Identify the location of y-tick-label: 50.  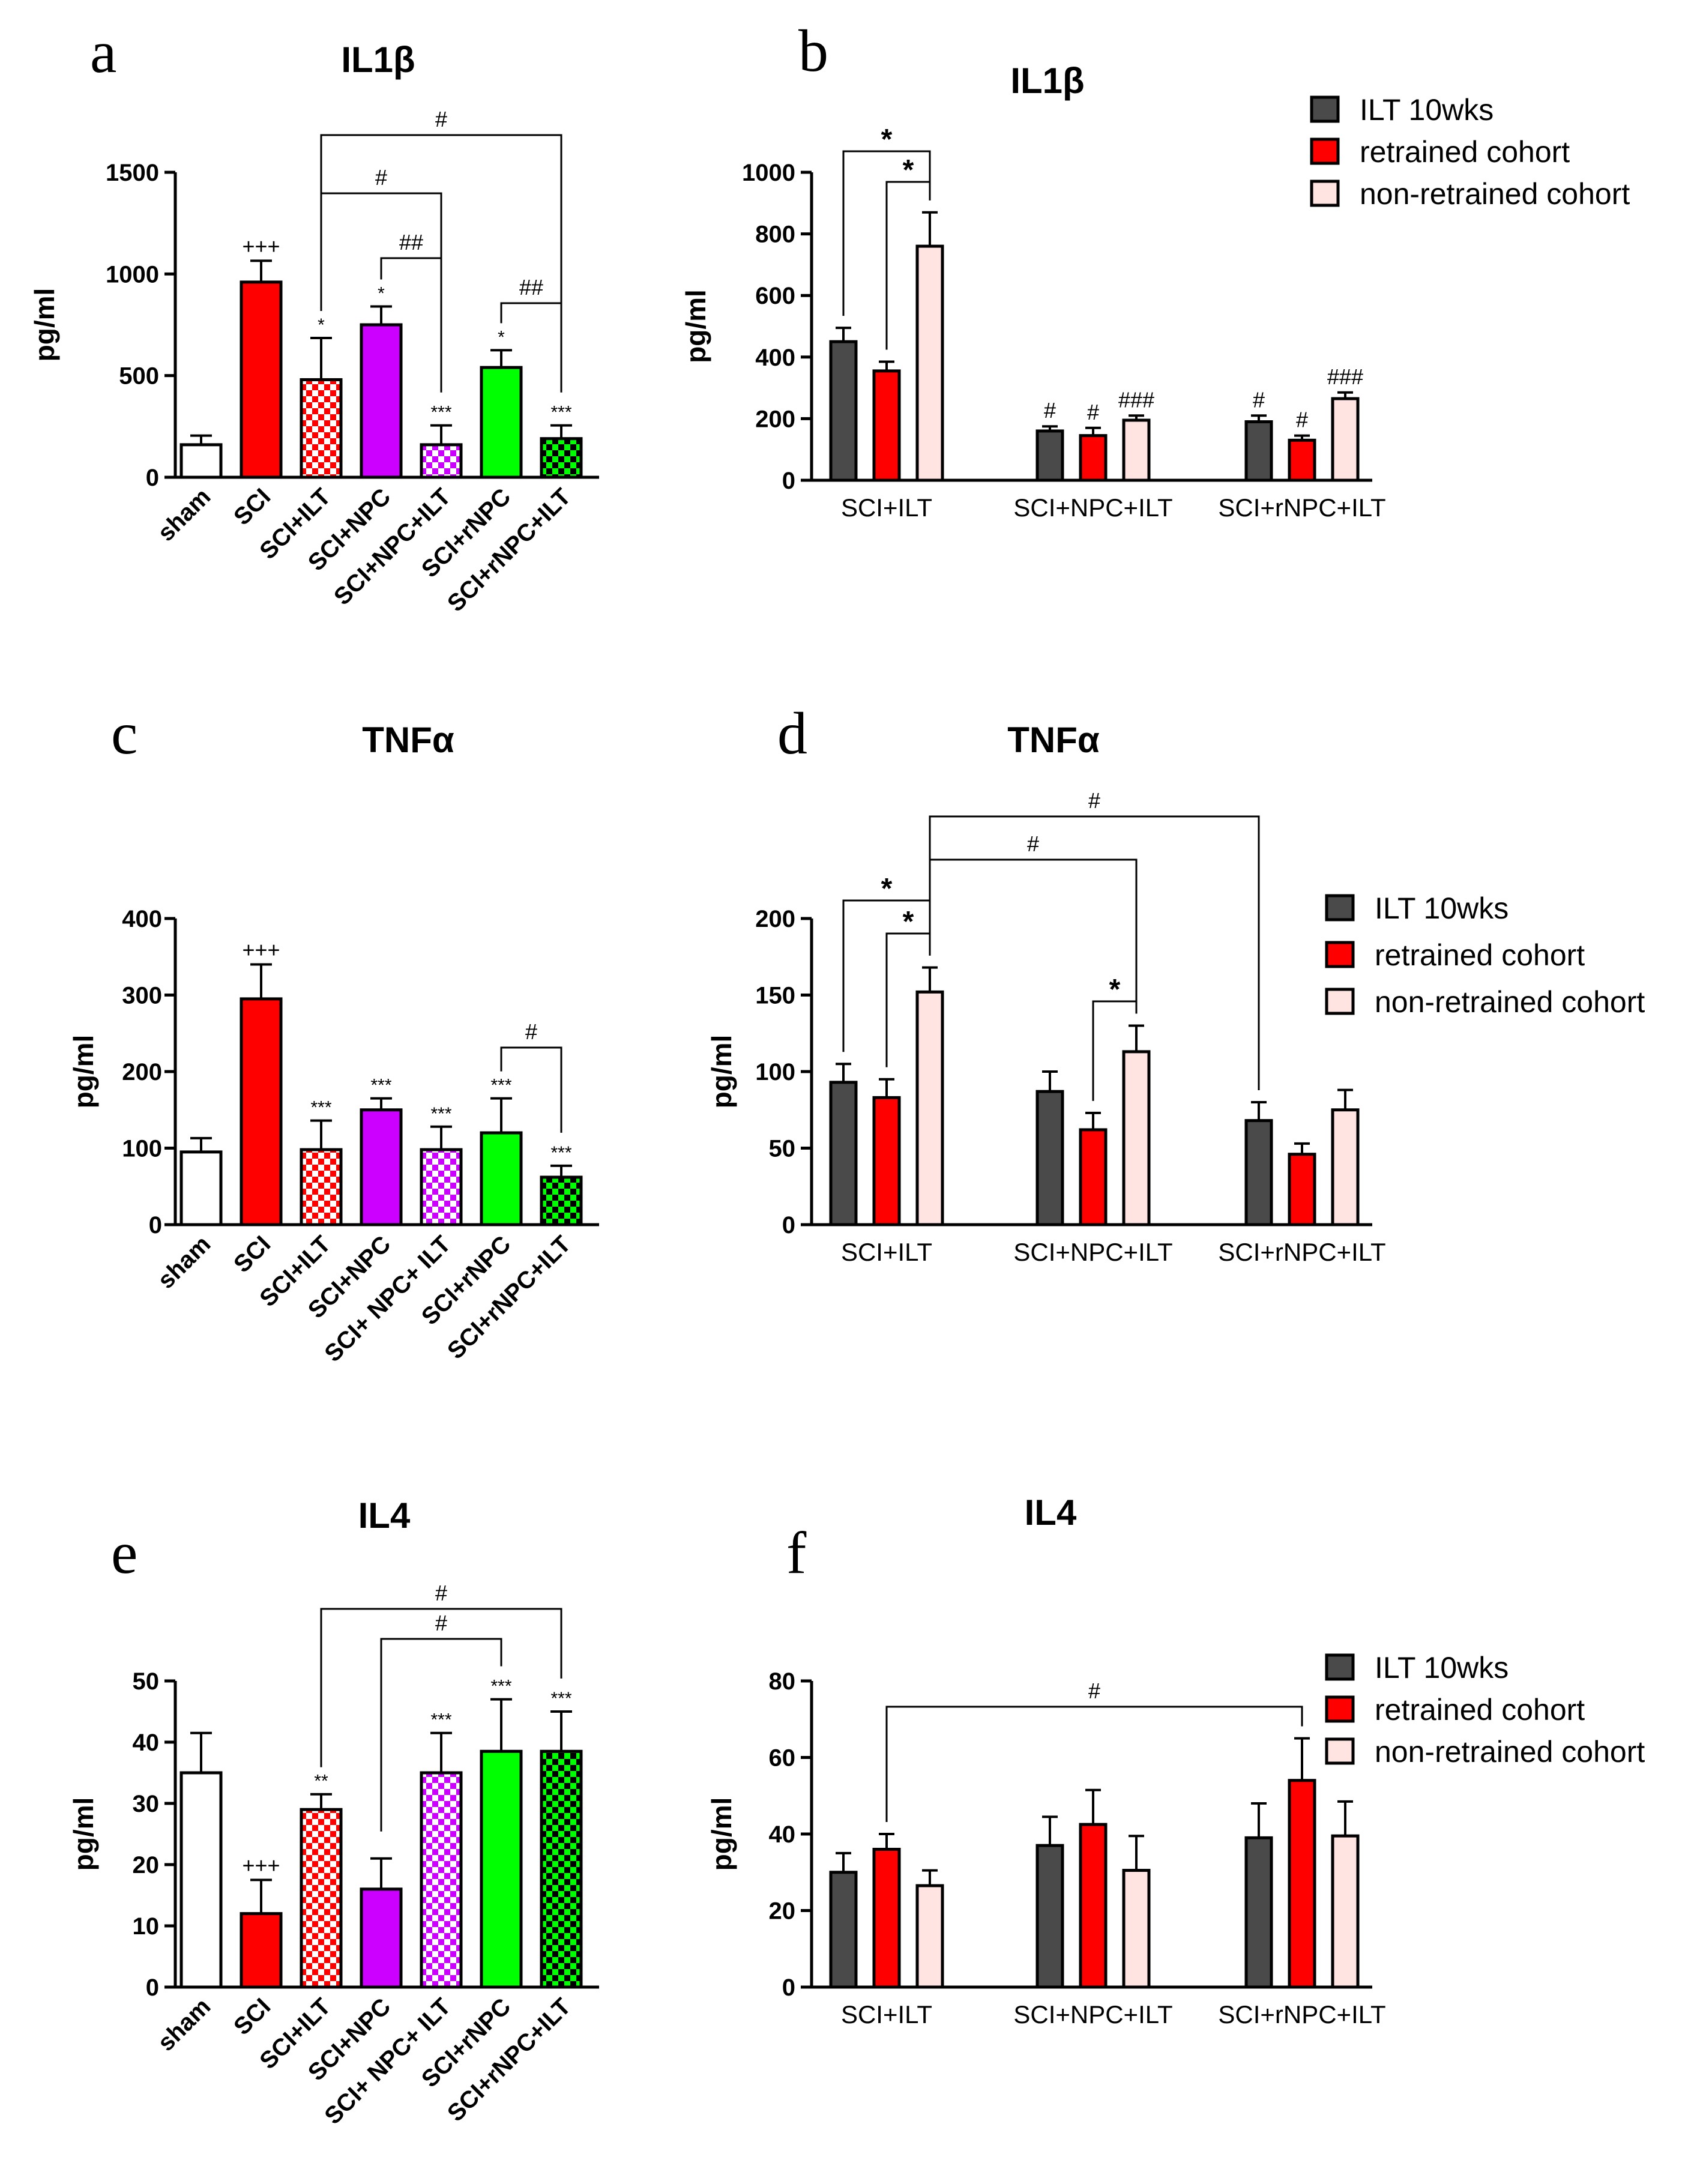
(782, 1149).